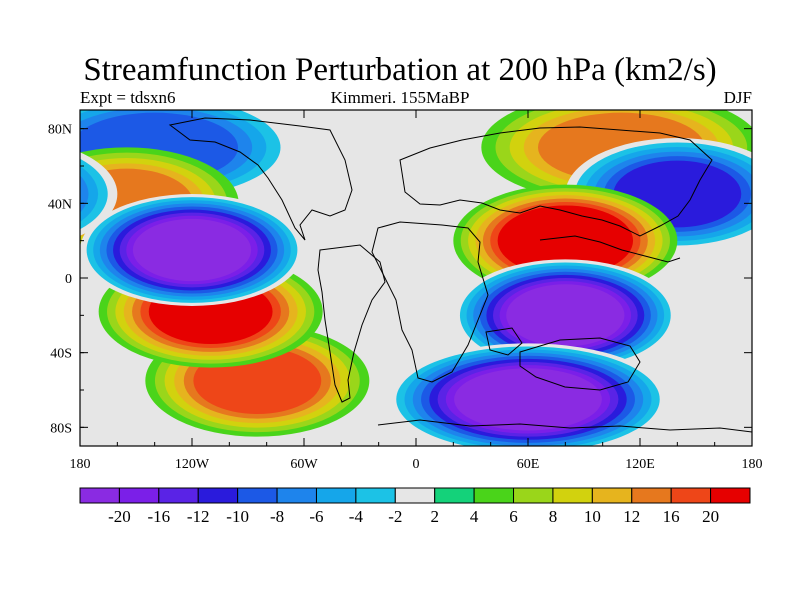 This screenshot has height=600, width=800. Describe the element at coordinates (60, 130) in the screenshot. I see `y-tick-label: 80N` at that location.